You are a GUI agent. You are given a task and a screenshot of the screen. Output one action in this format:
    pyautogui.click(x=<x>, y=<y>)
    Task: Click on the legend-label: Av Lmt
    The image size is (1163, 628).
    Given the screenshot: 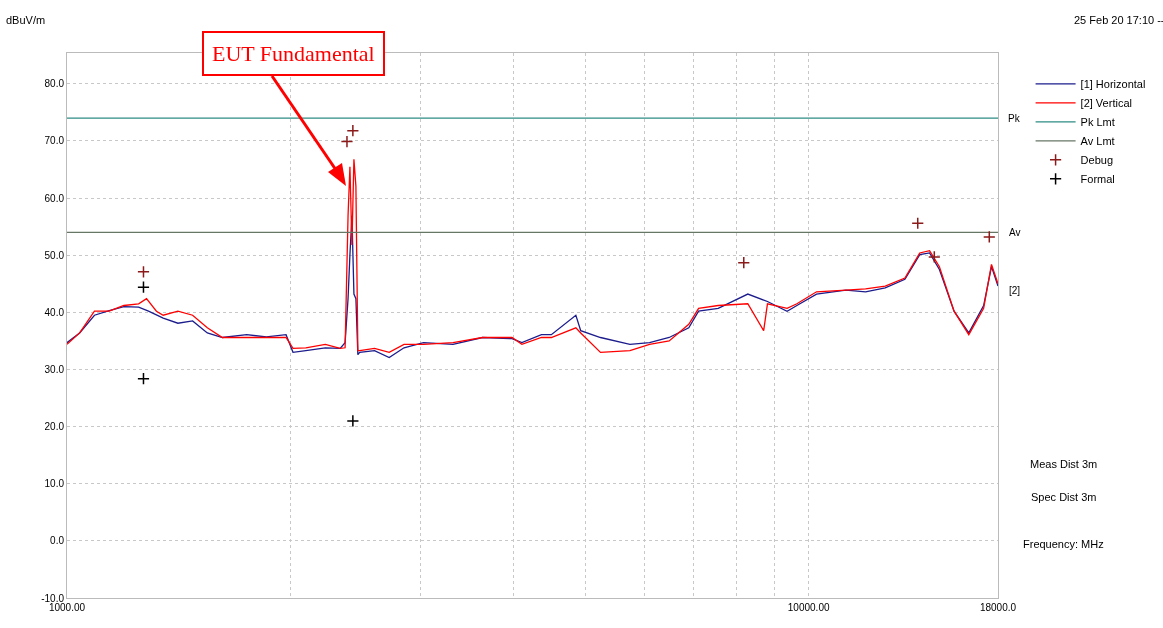 What is the action you would take?
    pyautogui.click(x=1097, y=141)
    